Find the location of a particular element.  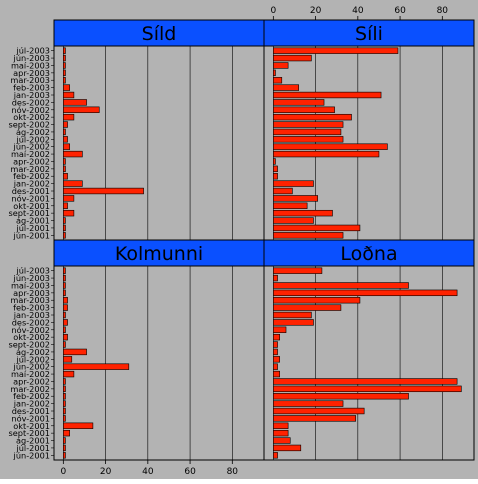

x-tick-label: 60 is located at coordinates (400, 11).